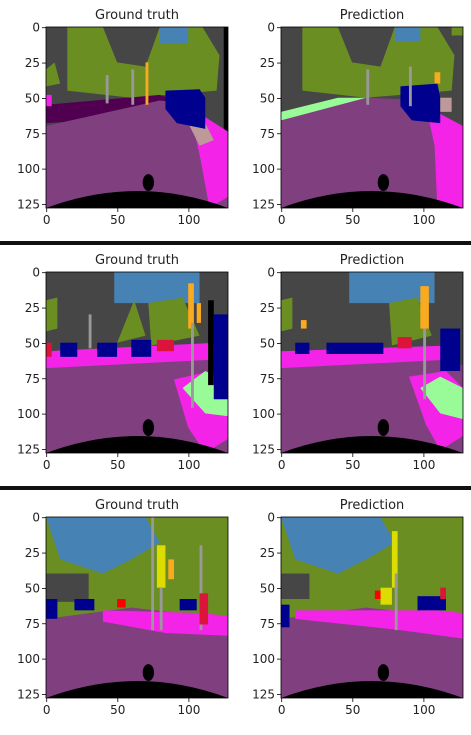 The image size is (471, 735). I want to click on rider-region, so click(377, 595).